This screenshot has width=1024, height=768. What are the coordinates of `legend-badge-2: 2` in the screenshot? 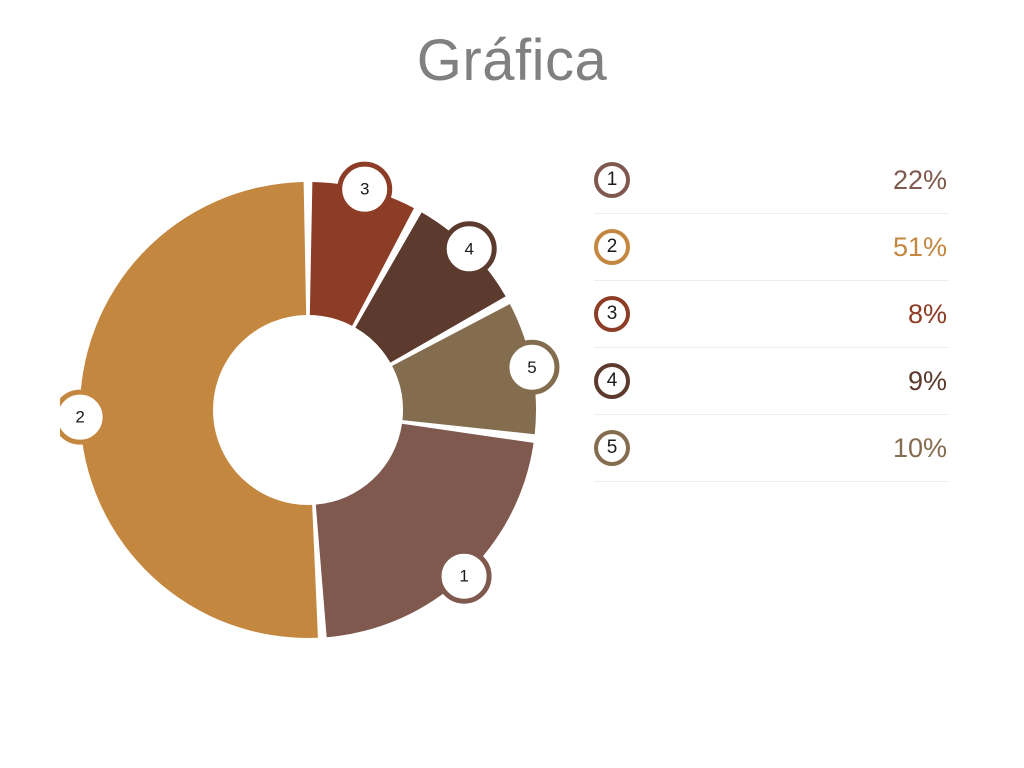 It's located at (612, 247).